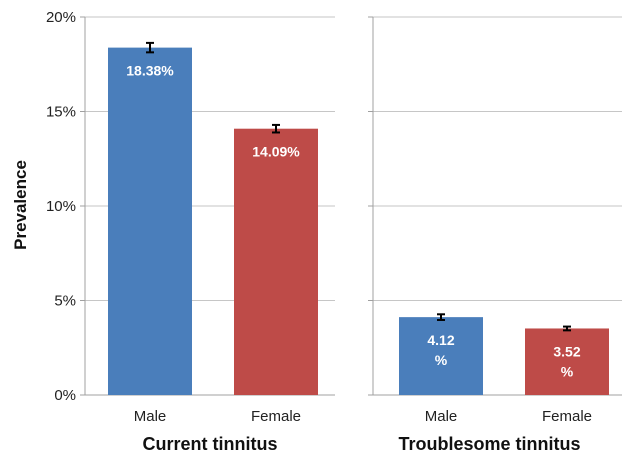  I want to click on group-label: Current tinnitus, so click(210, 444).